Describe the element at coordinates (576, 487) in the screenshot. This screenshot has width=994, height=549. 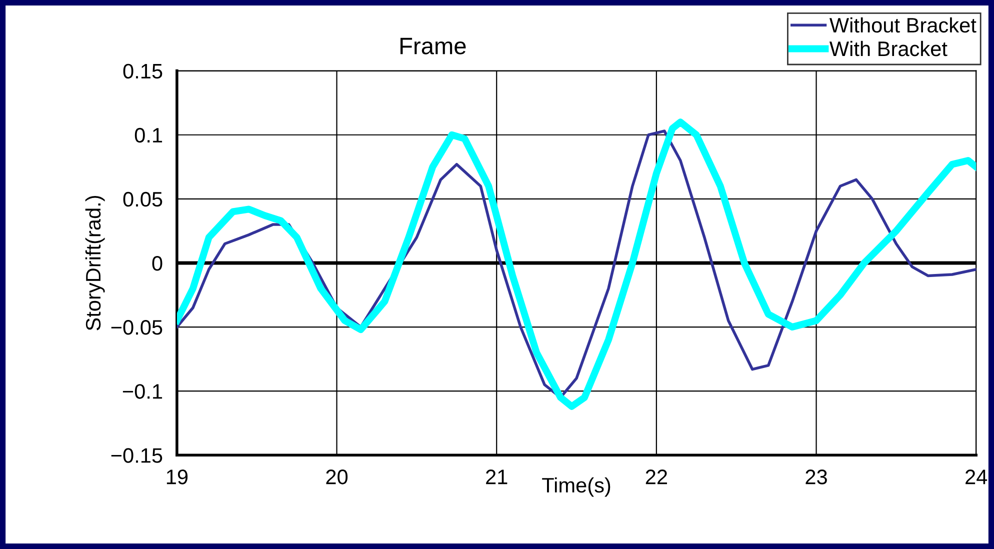
I see `x-axis-title: Time(s)` at that location.